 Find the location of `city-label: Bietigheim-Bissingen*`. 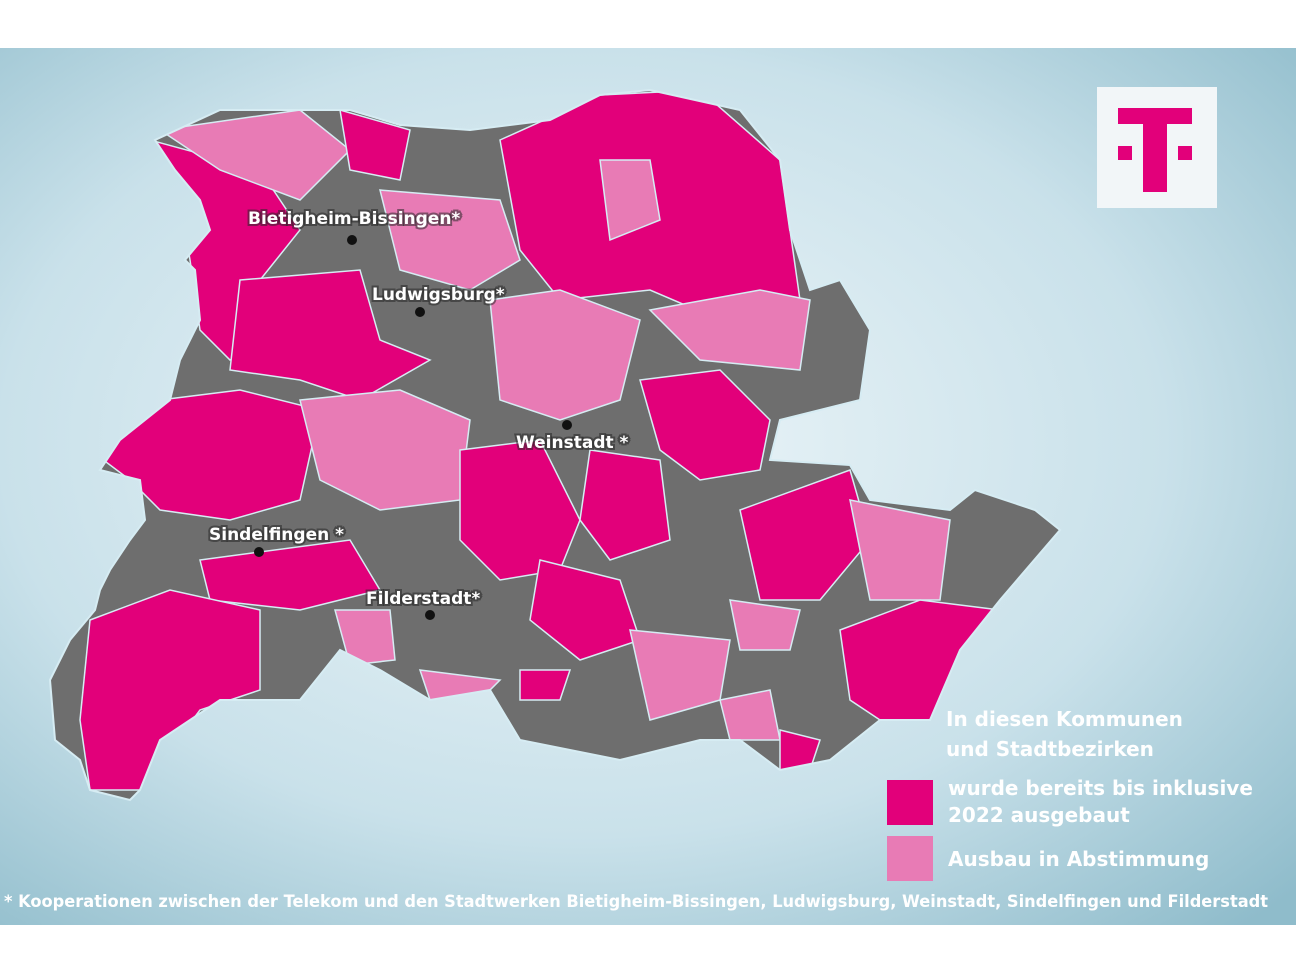

city-label: Bietigheim-Bissingen* is located at coordinates (354, 219).